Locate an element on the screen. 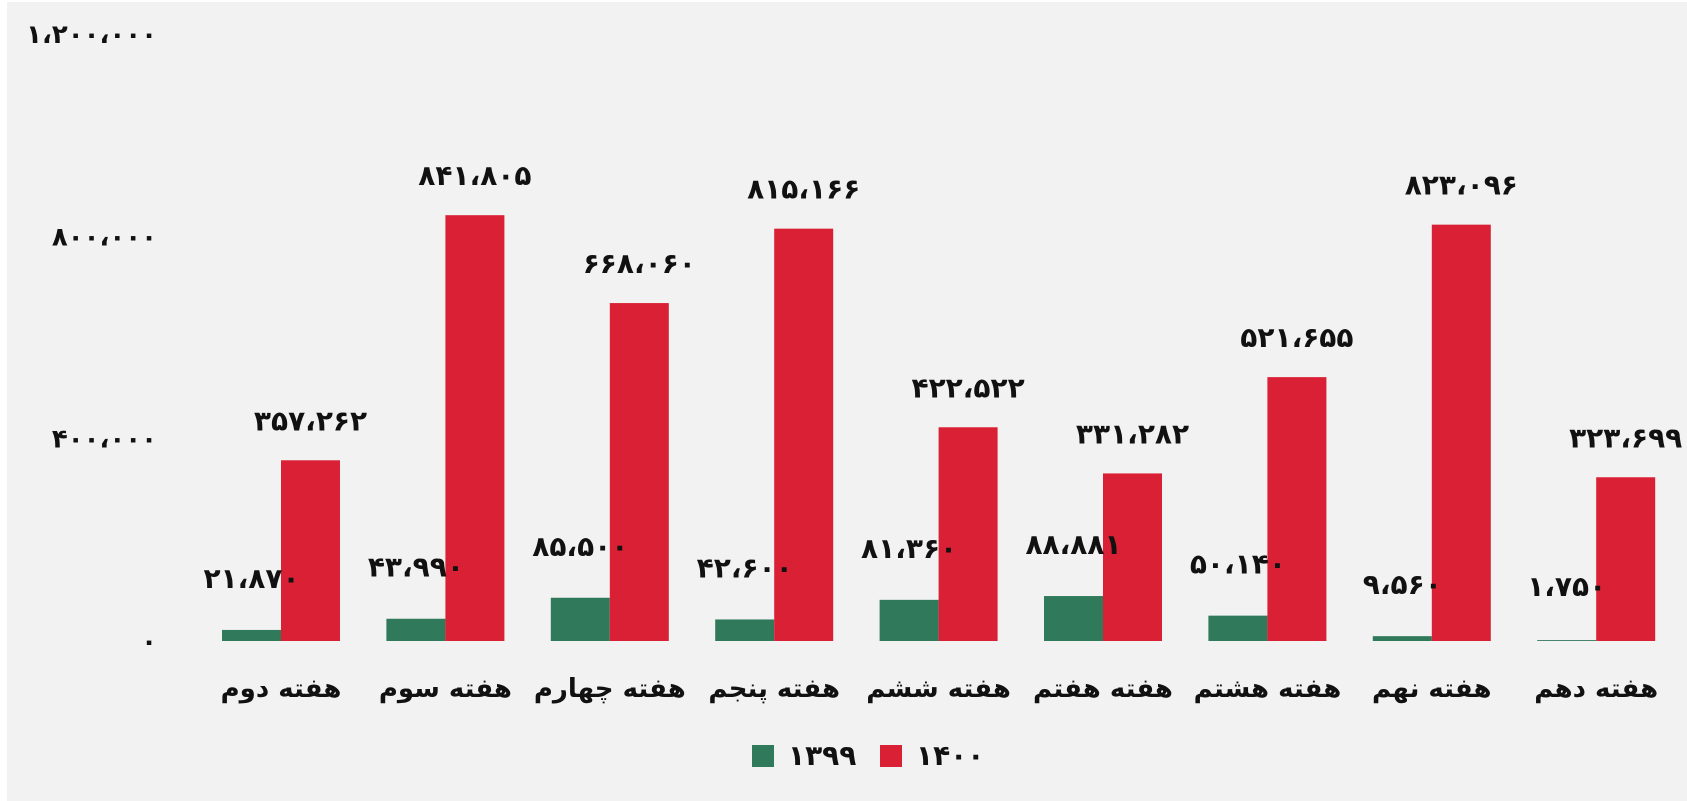 Image resolution: width=1687 pixels, height=801 pixels. x-category-label: هفته دوم is located at coordinates (281, 689).